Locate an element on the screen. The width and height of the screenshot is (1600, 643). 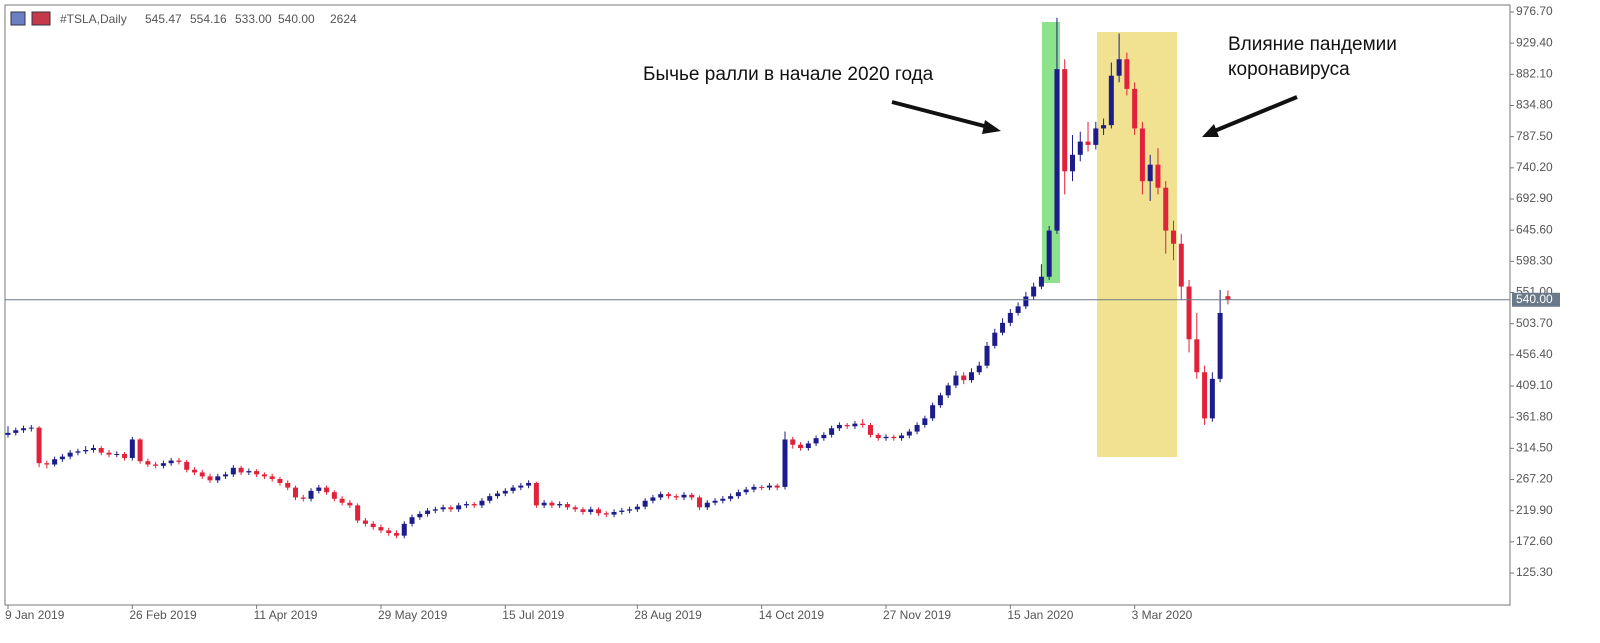
open: 545.47 is located at coordinates (163, 19).